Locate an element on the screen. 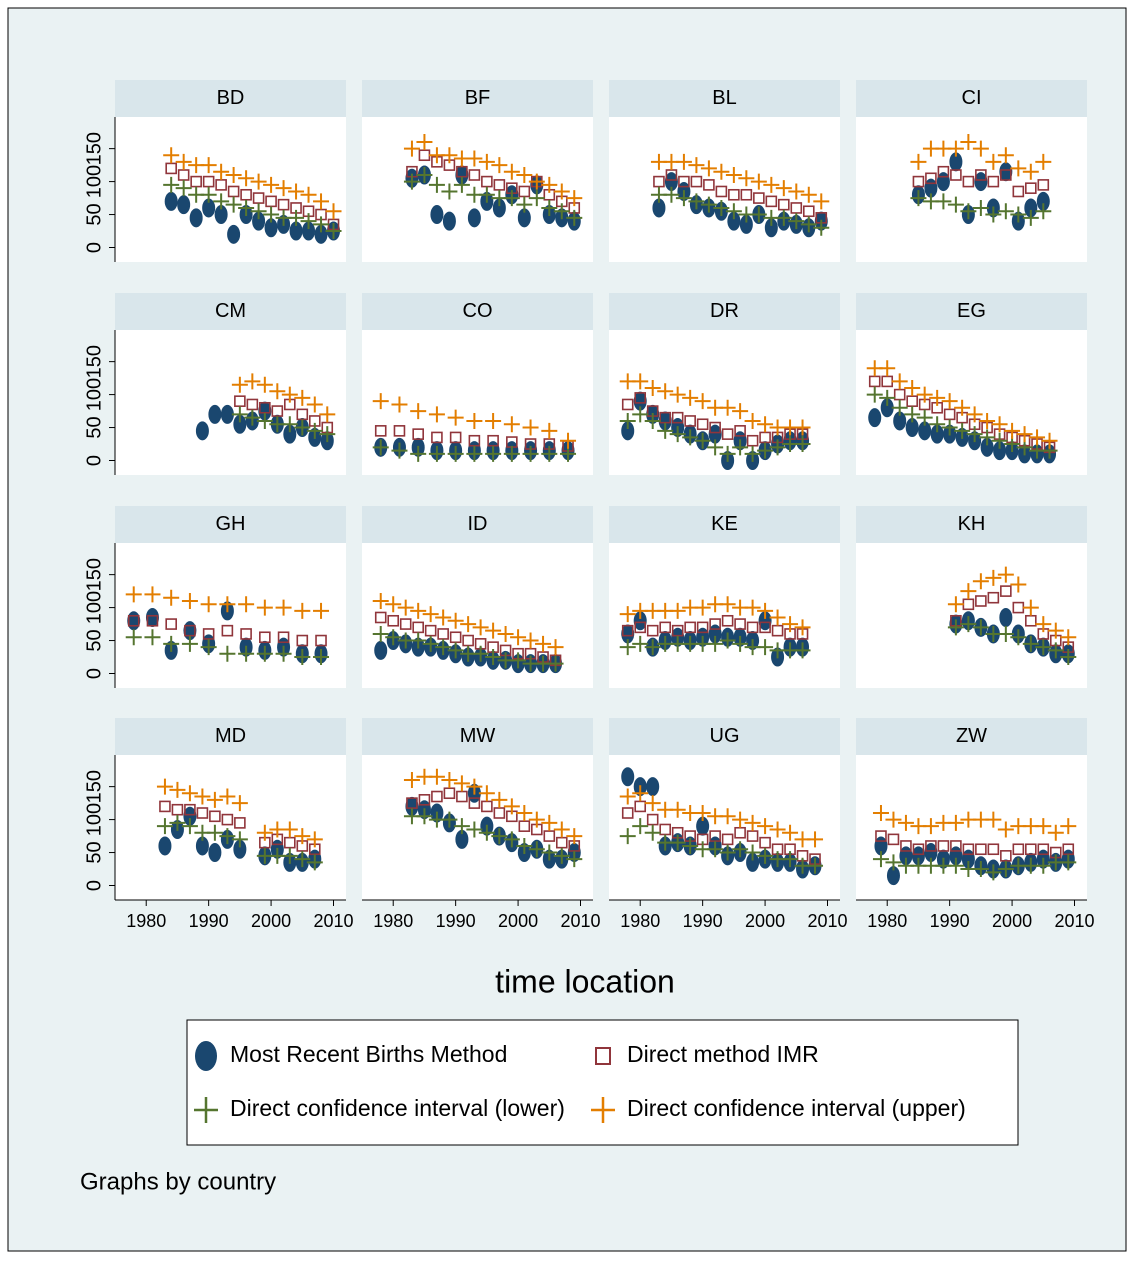  y-tick-label: 50 is located at coordinates (94, 852).